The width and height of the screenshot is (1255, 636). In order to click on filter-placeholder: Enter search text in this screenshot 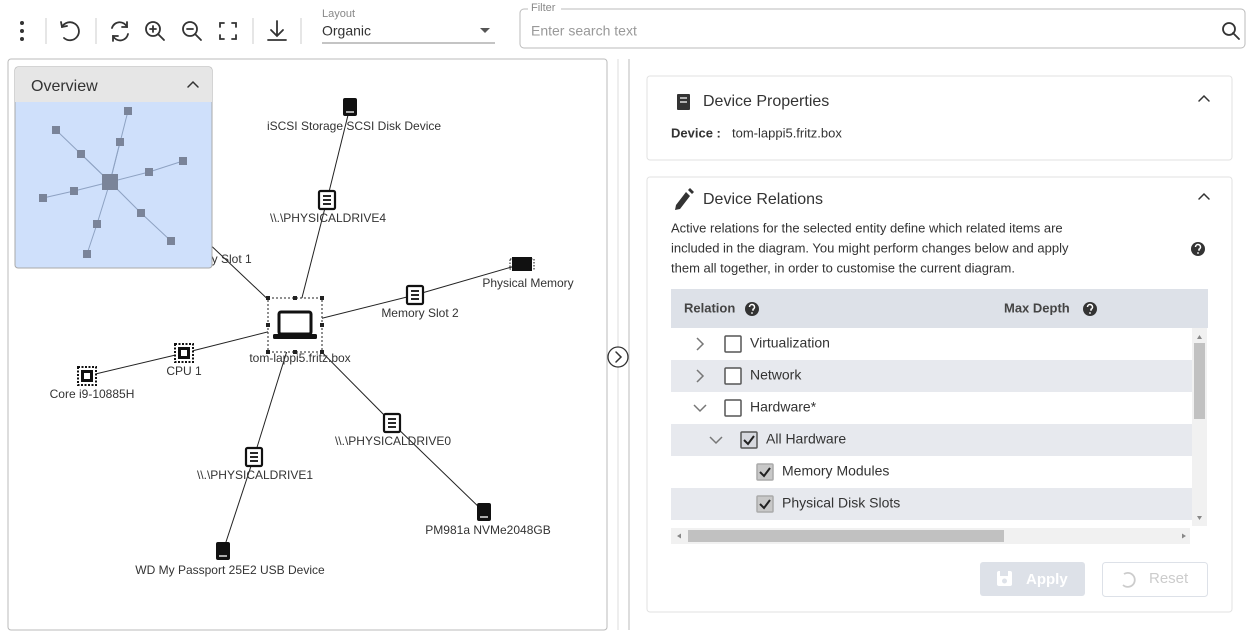, I will do `click(584, 31)`.